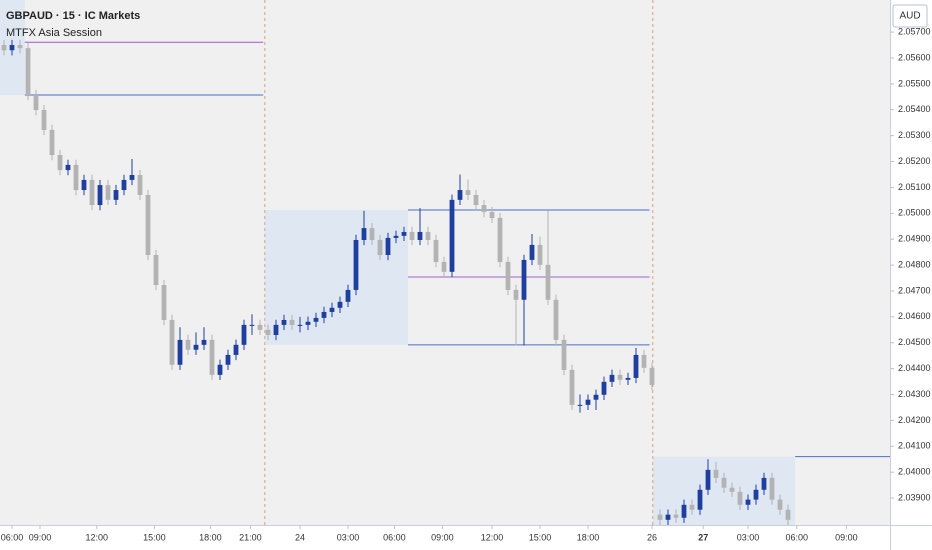 The width and height of the screenshot is (932, 550). Describe the element at coordinates (914, 83) in the screenshot. I see `y-tick-label: 2.05500` at that location.